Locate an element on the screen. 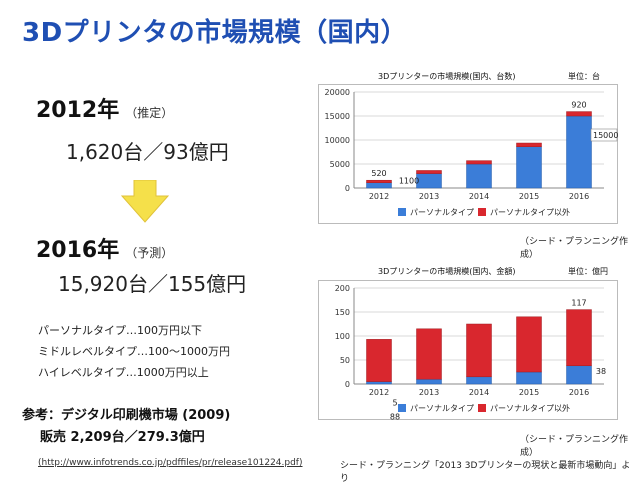  data-label: 1100 is located at coordinates (409, 181).